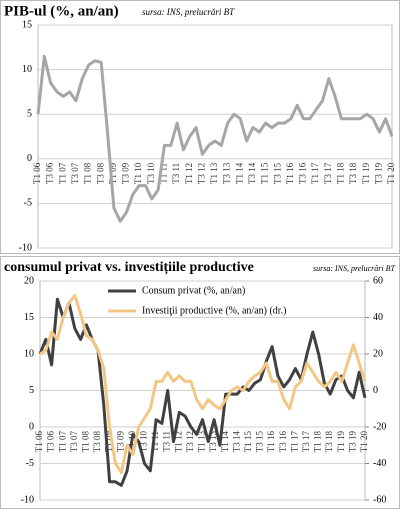 The width and height of the screenshot is (400, 509). I want to click on x-tick-label: T1 11, so click(163, 173).